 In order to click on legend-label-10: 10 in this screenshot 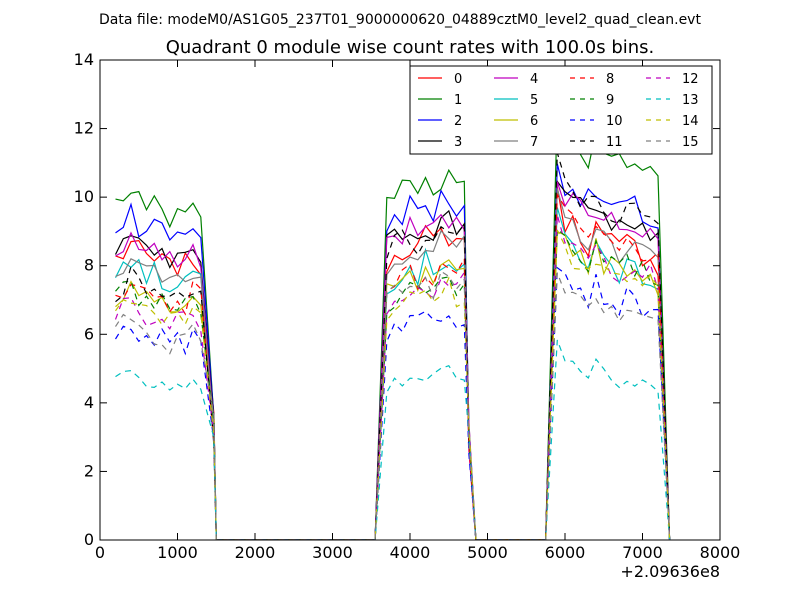, I will do `click(614, 121)`.